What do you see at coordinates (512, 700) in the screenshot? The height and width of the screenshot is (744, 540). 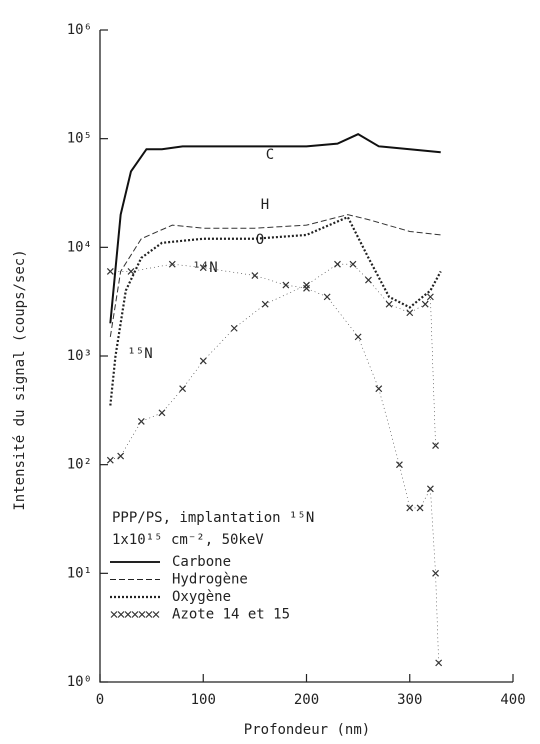 I see `x-tick-label: 400` at bounding box center [512, 700].